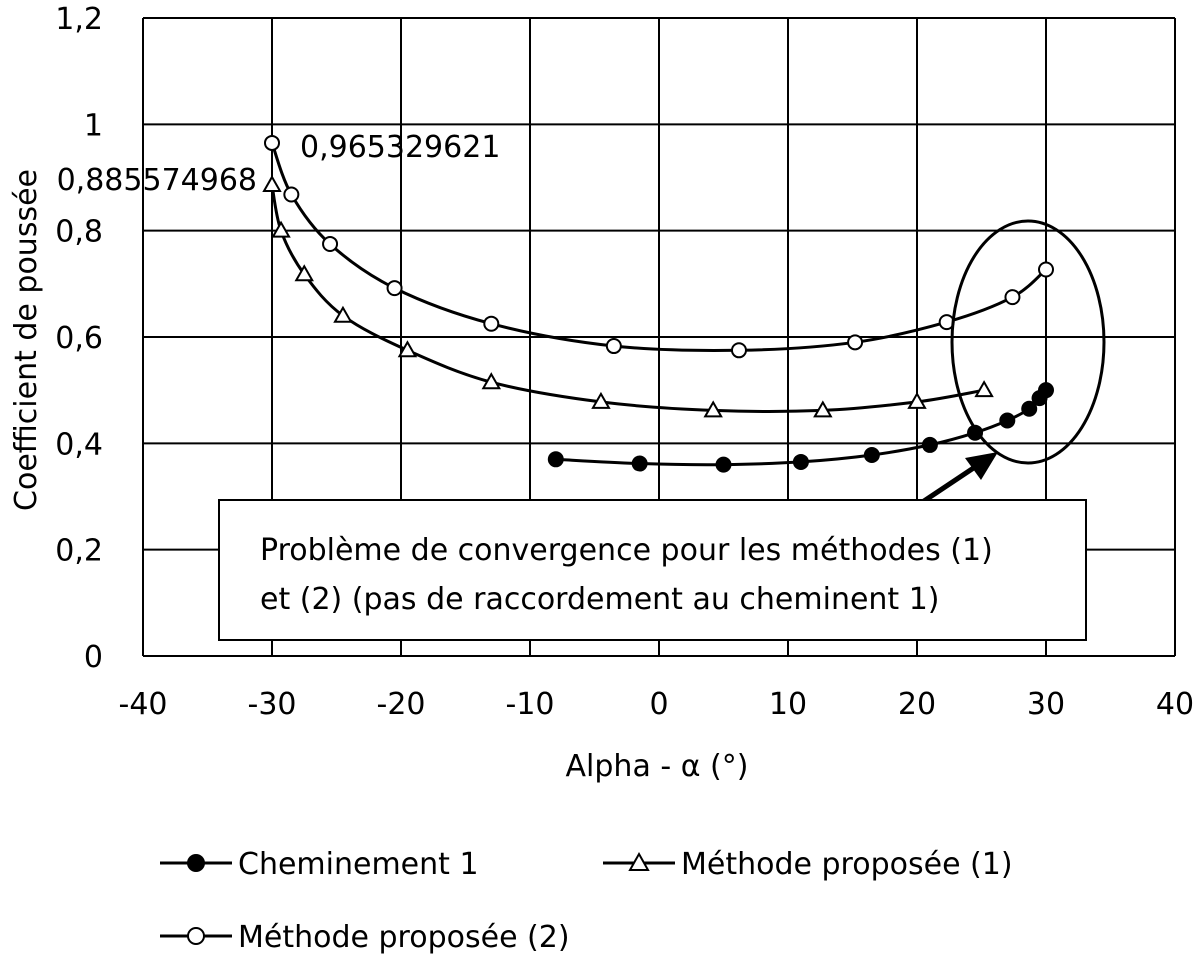 This screenshot has height=957, width=1200. Describe the element at coordinates (639, 861) in the screenshot. I see `legend-marker-open-triangle` at that location.